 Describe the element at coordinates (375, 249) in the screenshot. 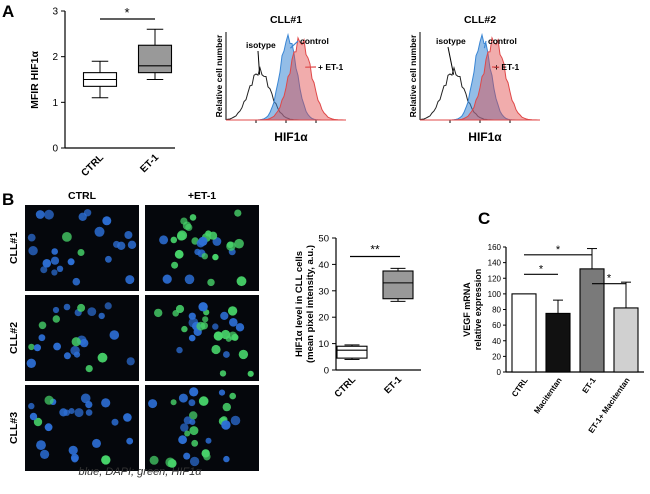

I see `significance-star: **` at that location.